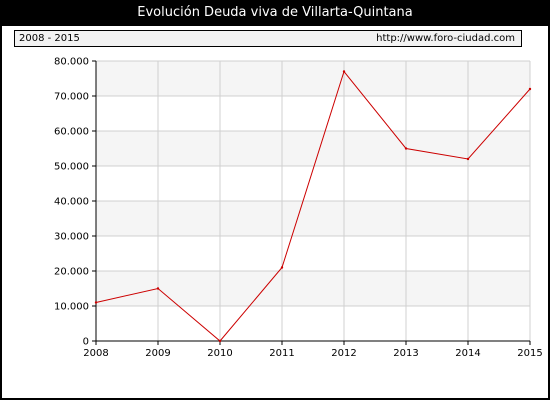  What do you see at coordinates (71, 132) in the screenshot?
I see `y-tick-label: 60.000` at bounding box center [71, 132].